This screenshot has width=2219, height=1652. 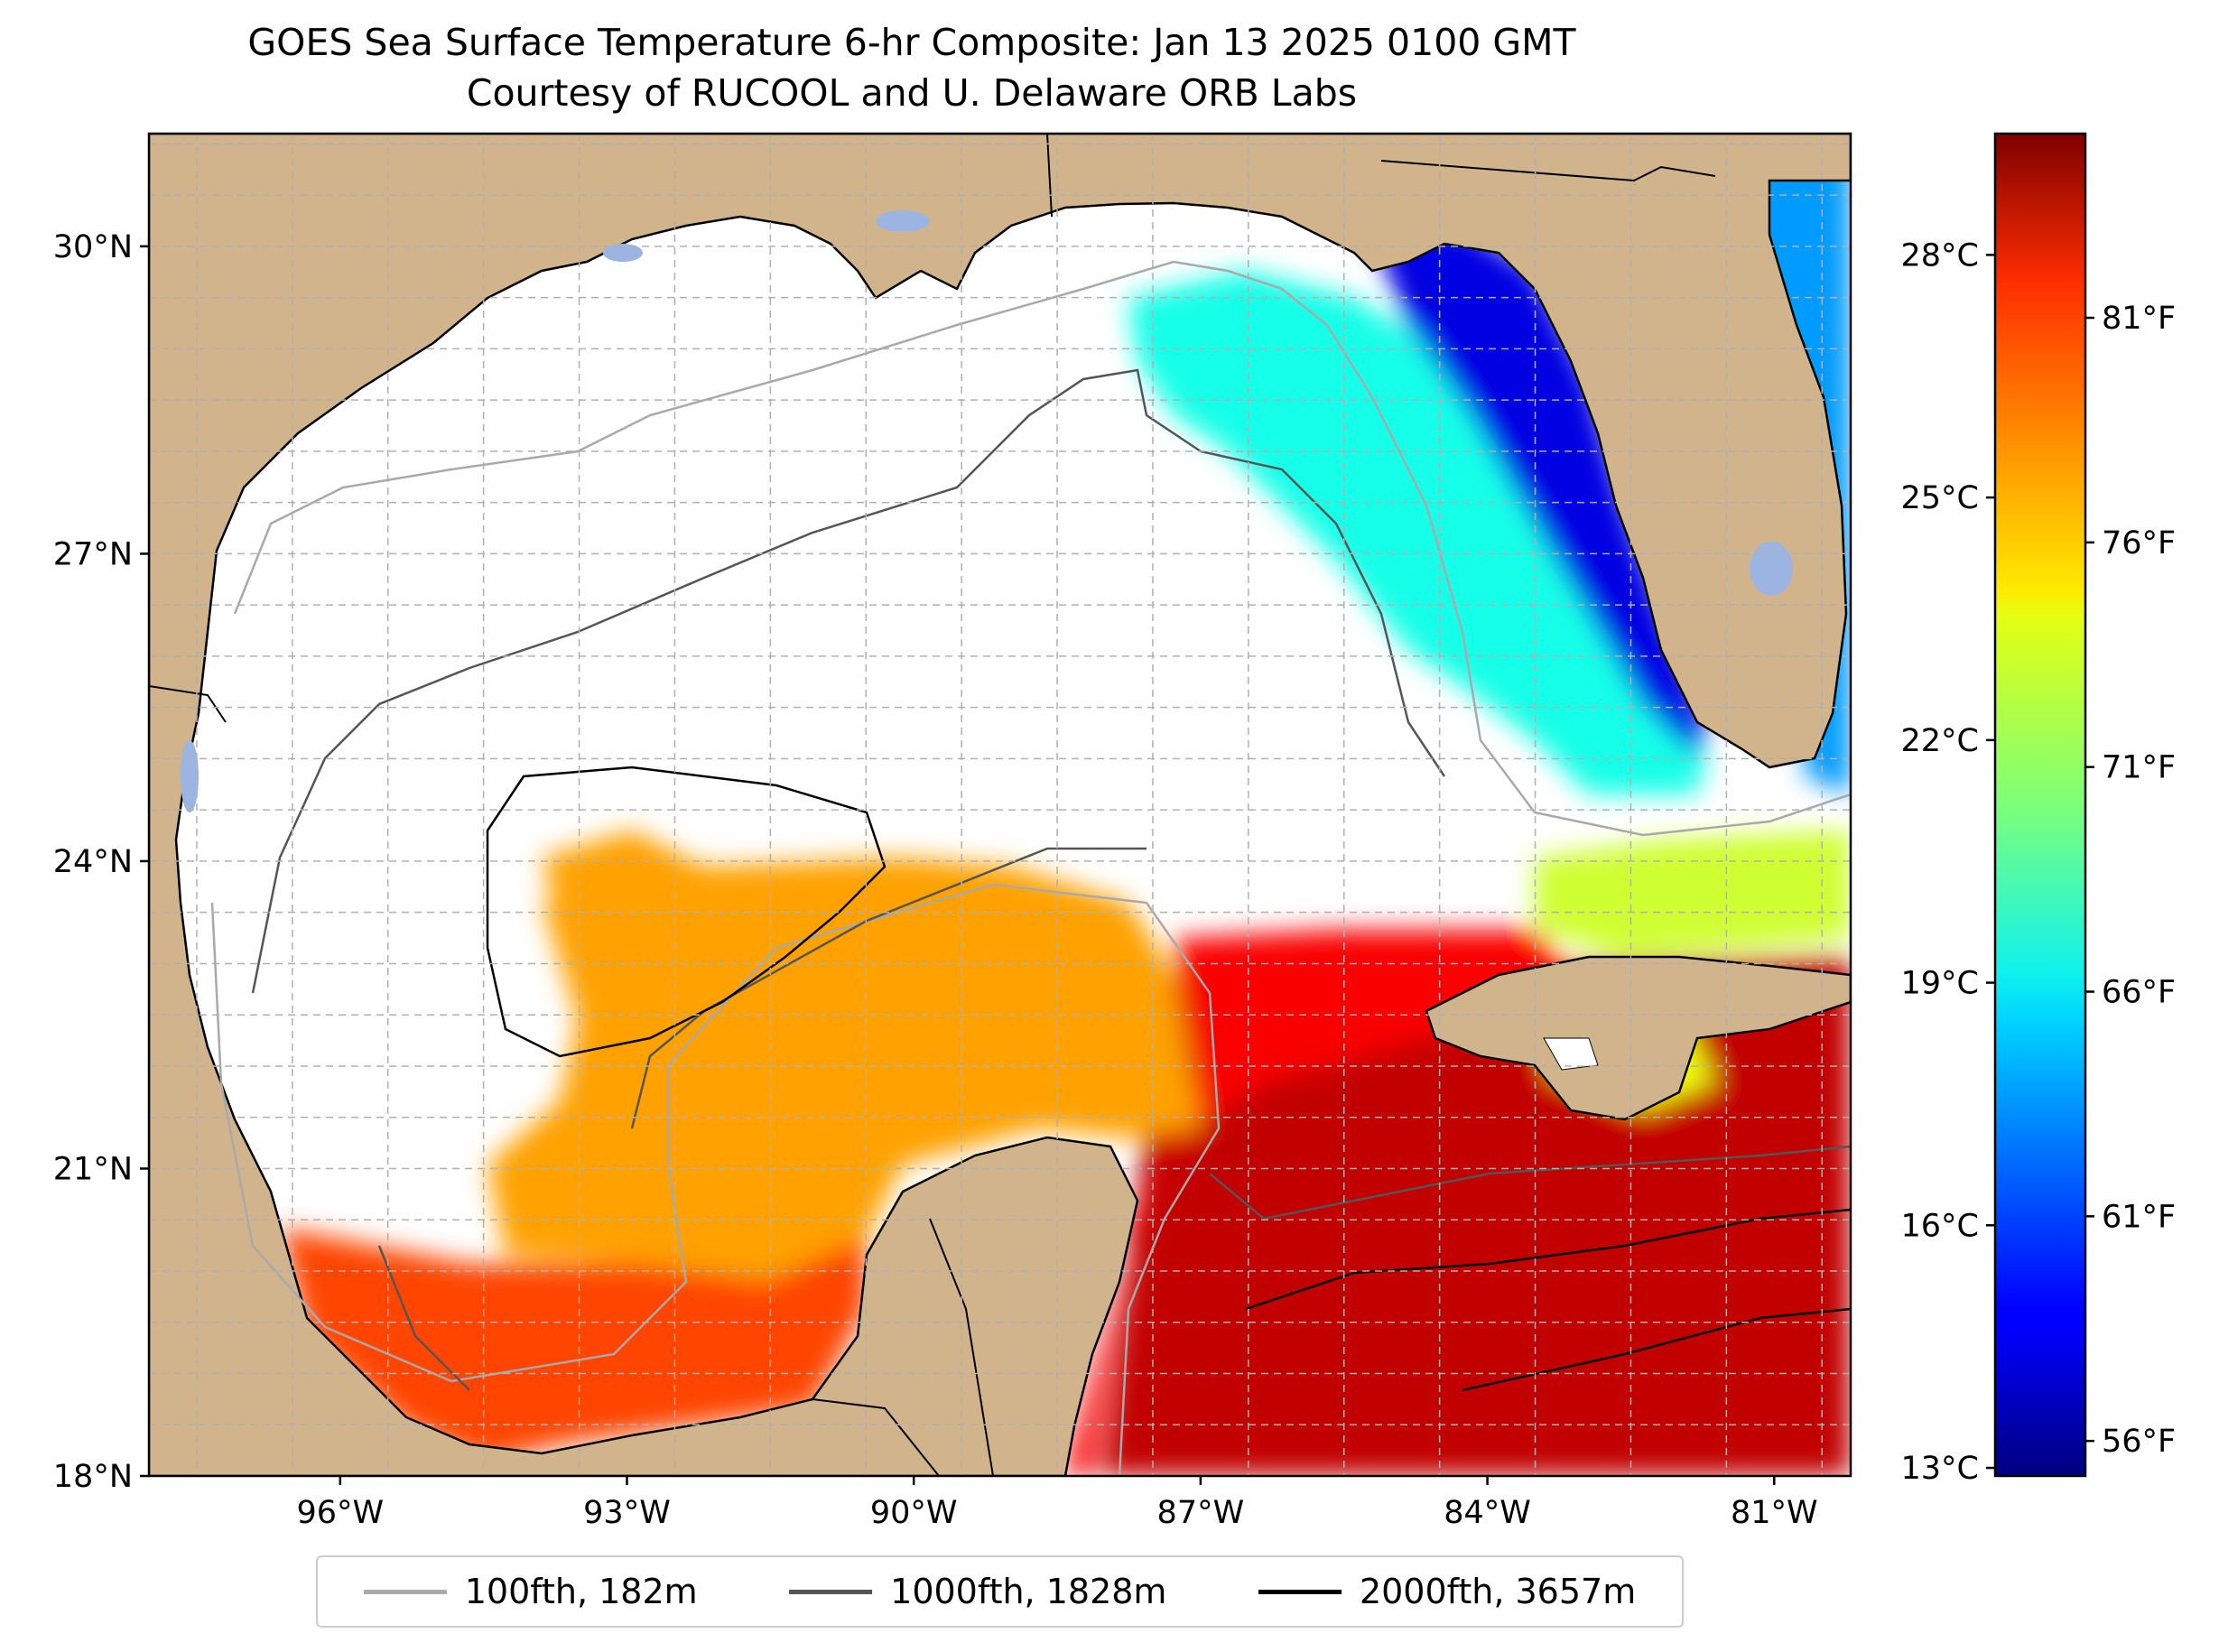 What do you see at coordinates (2139, 993) in the screenshot?
I see `colorbar-fahrenheit-label: 66°F` at bounding box center [2139, 993].